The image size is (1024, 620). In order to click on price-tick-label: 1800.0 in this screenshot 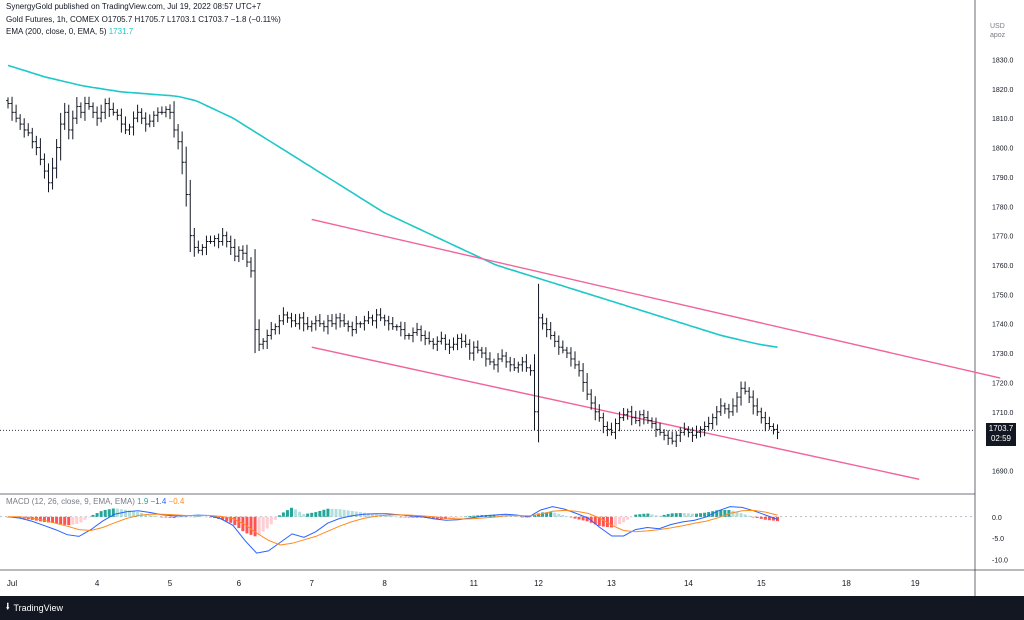, I will do `click(1003, 149)`.